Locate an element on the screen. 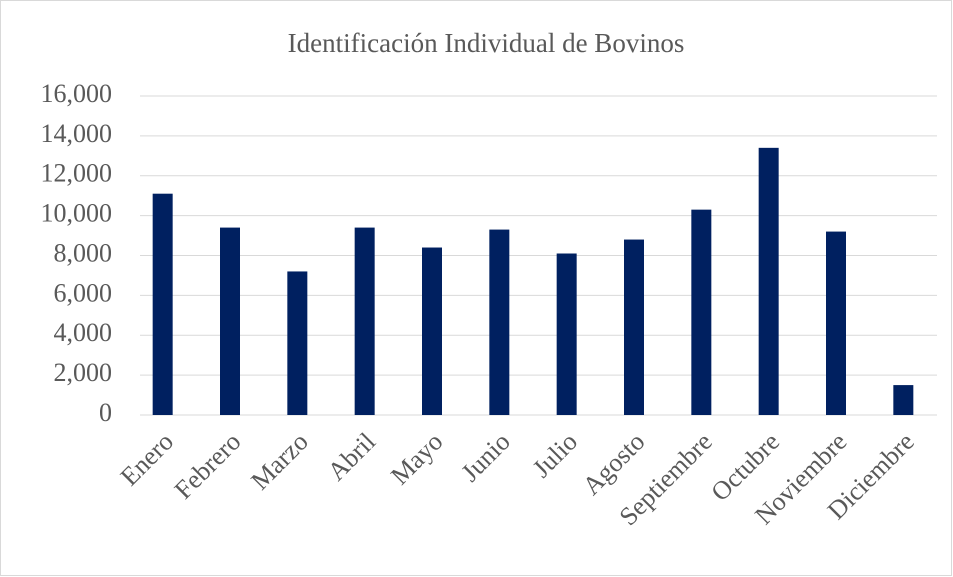  y-tick-label: 2,000 is located at coordinates (83, 372).